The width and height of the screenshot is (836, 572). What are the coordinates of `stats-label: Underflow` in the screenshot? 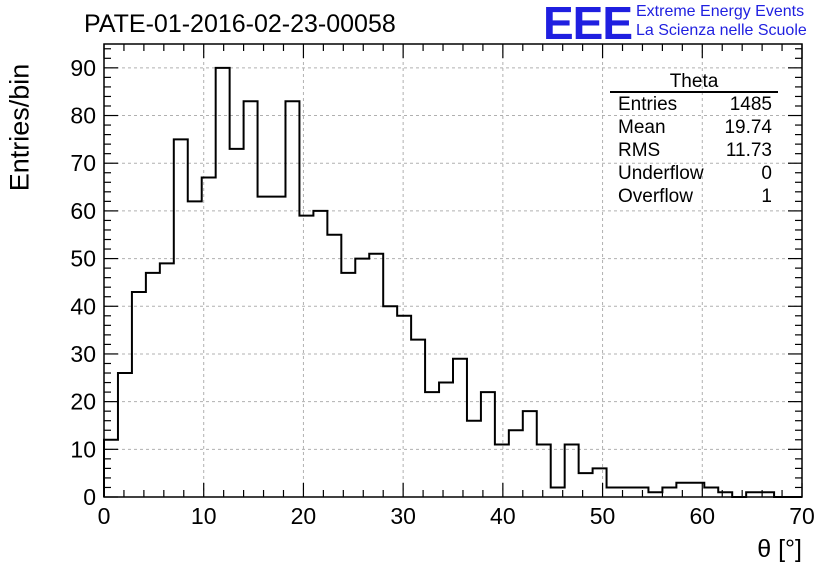 It's located at (661, 173).